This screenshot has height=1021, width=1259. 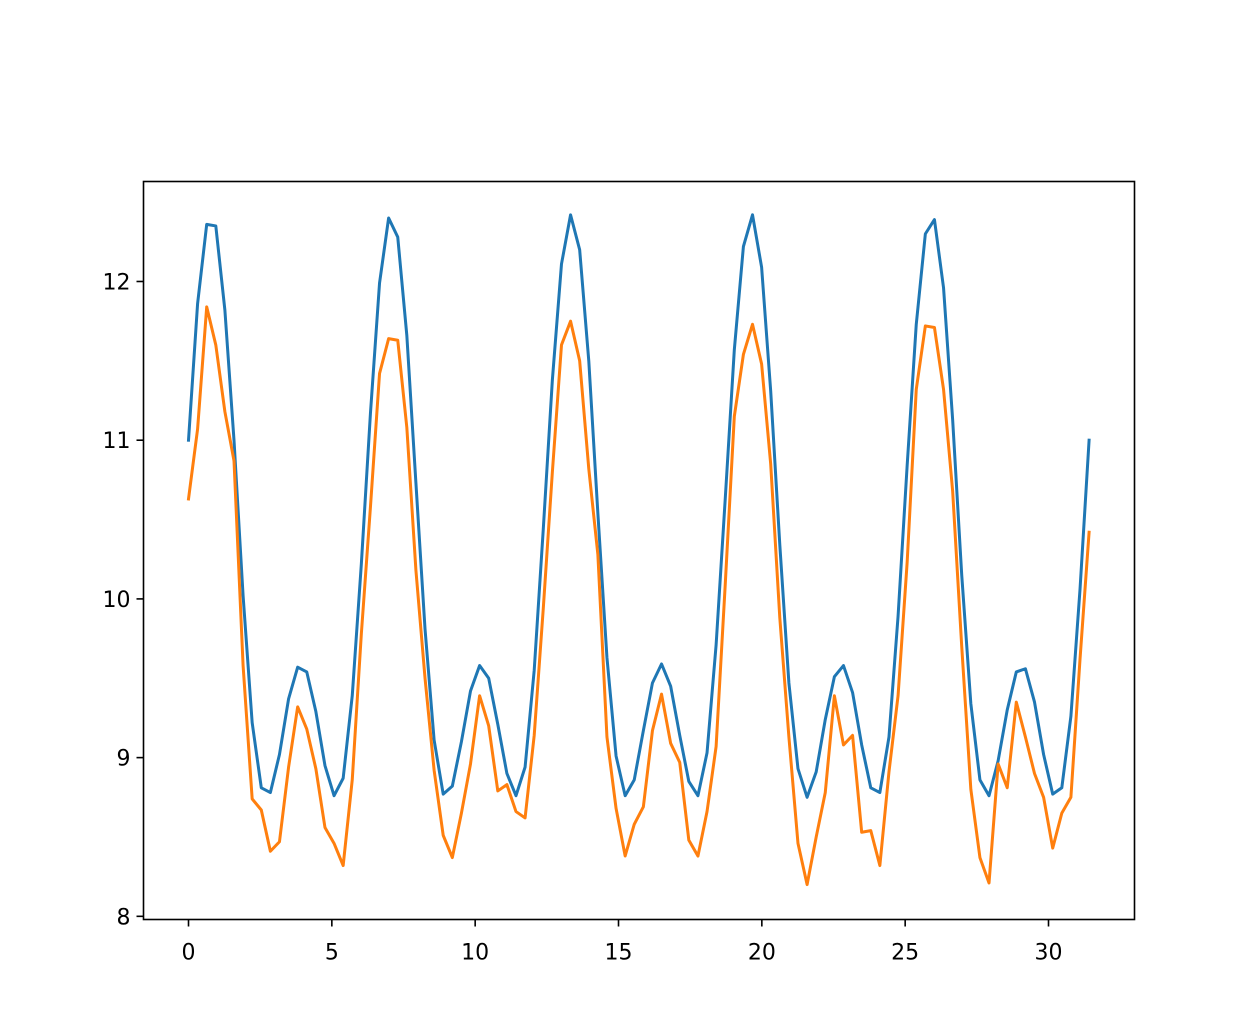 I want to click on x-tick-label: 30, so click(x=1049, y=953).